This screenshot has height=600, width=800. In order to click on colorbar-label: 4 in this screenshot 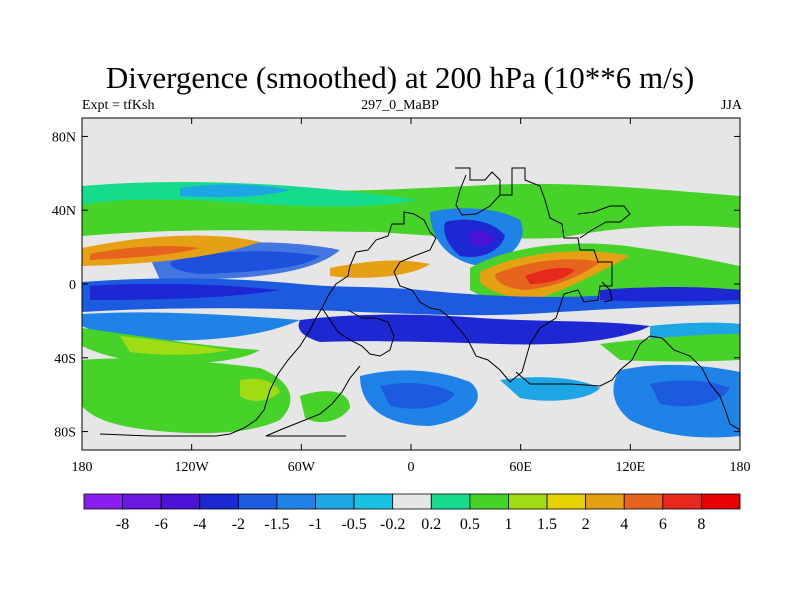, I will do `click(624, 524)`.